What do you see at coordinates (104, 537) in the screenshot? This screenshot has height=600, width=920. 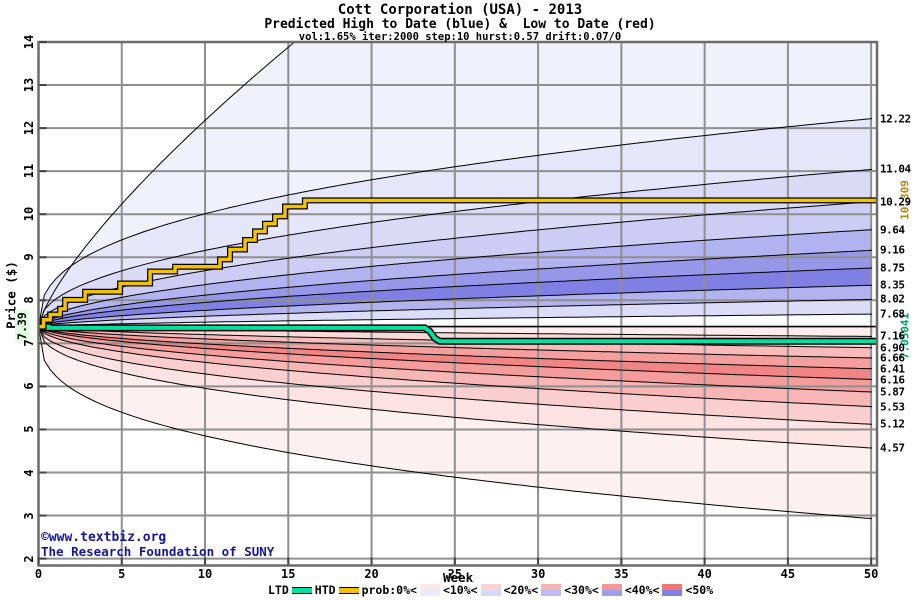 I see `watermark-url: ©www.textbiz.org` at bounding box center [104, 537].